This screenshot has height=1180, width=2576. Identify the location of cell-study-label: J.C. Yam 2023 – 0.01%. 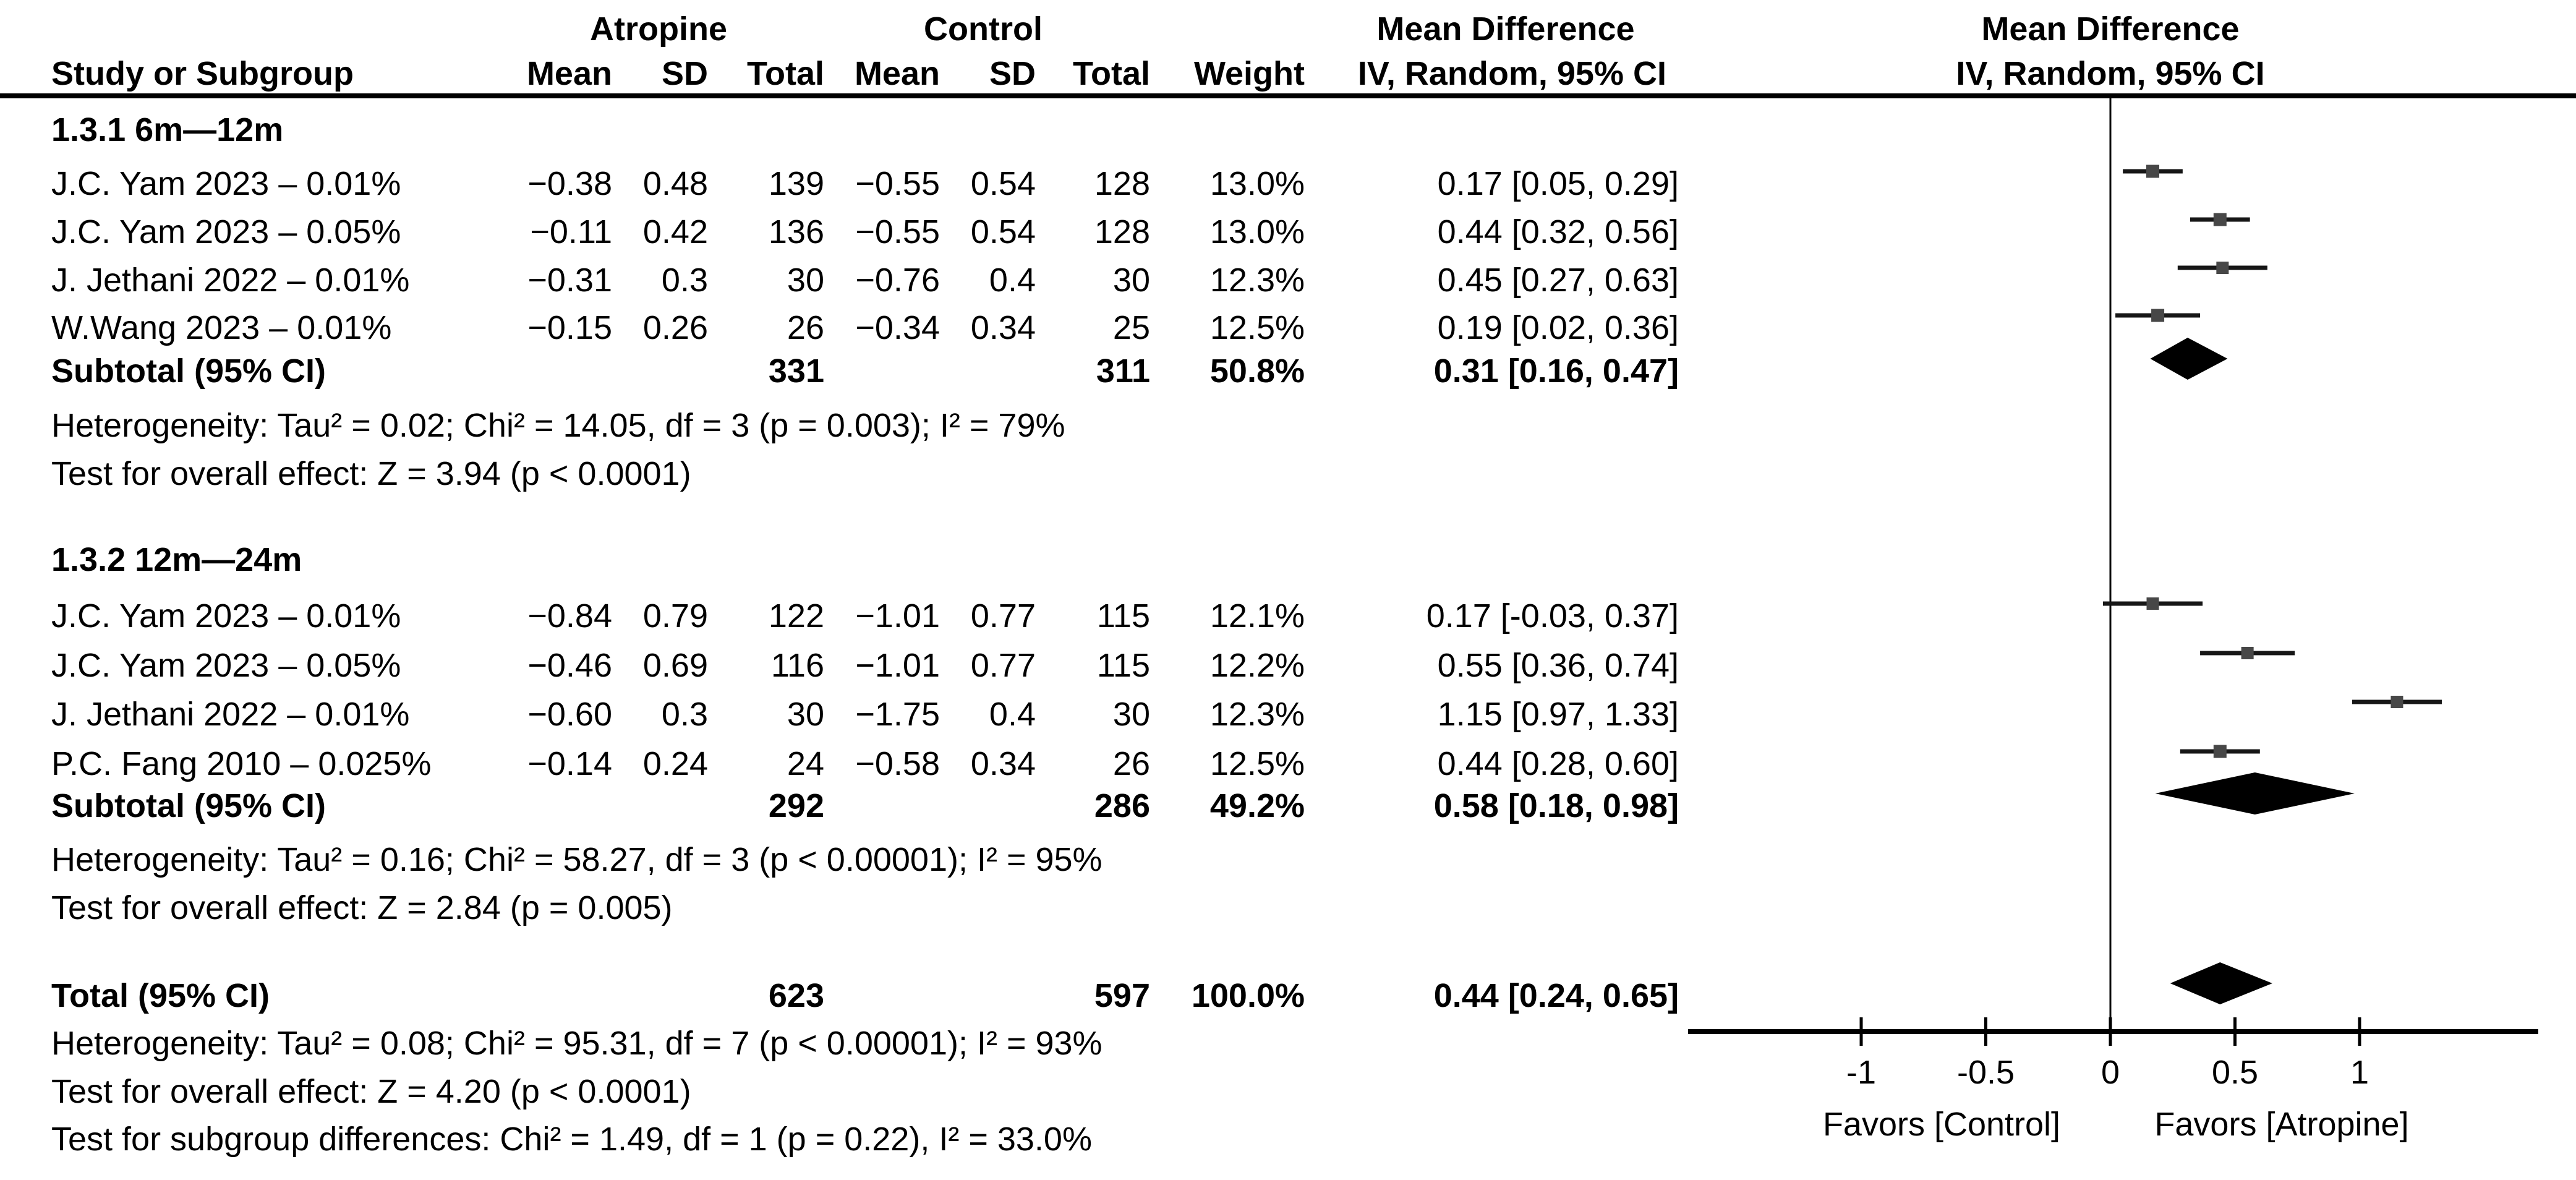
(226, 616).